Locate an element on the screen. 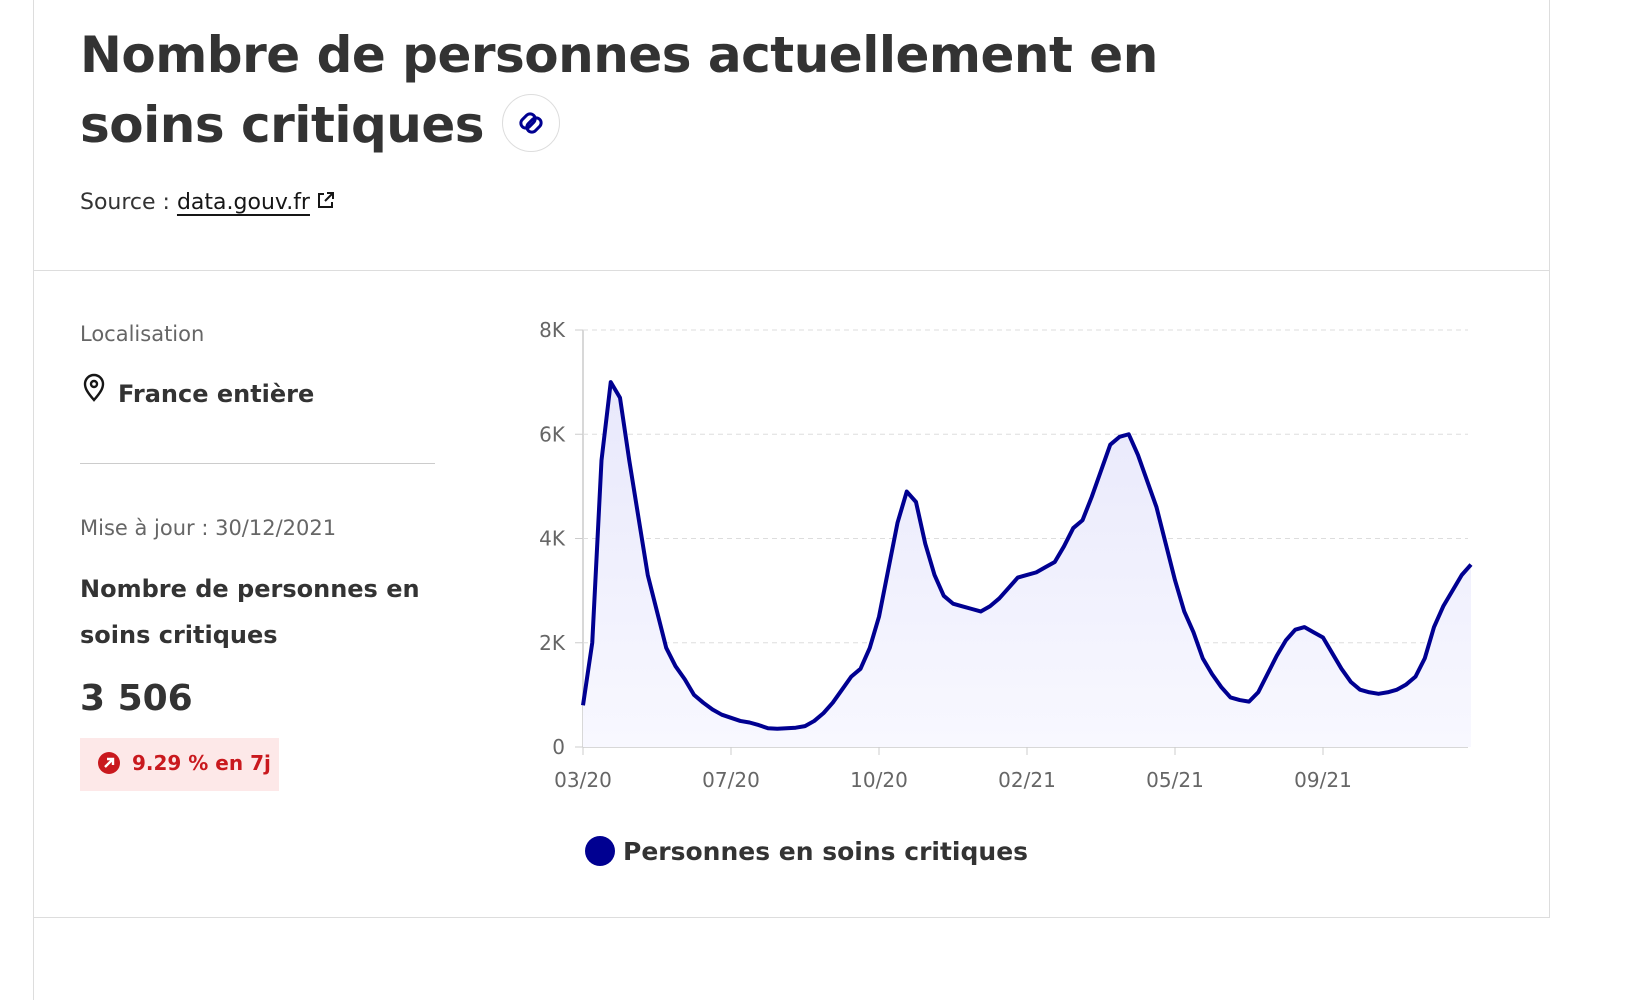 The width and height of the screenshot is (1652, 1000). x-tick-label: 03/20 is located at coordinates (583, 780).